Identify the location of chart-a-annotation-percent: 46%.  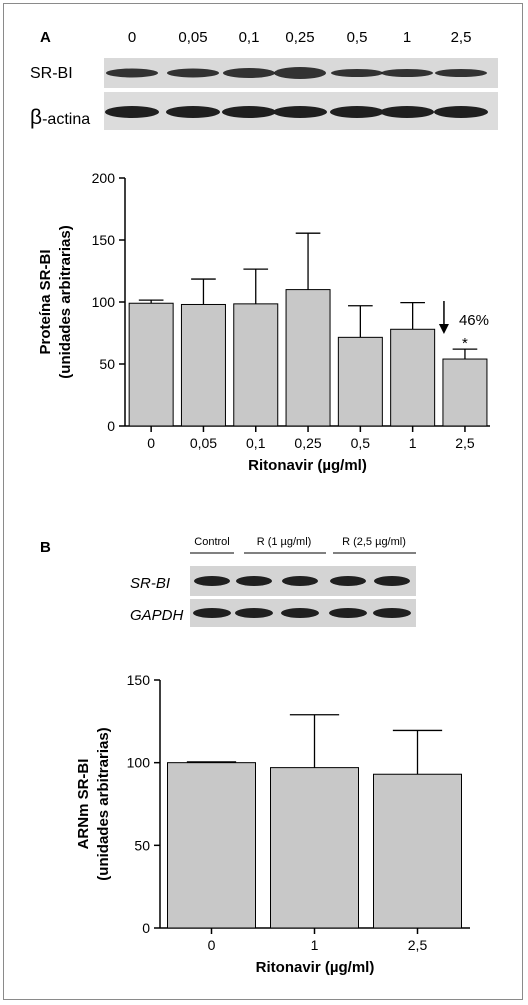
(474, 320).